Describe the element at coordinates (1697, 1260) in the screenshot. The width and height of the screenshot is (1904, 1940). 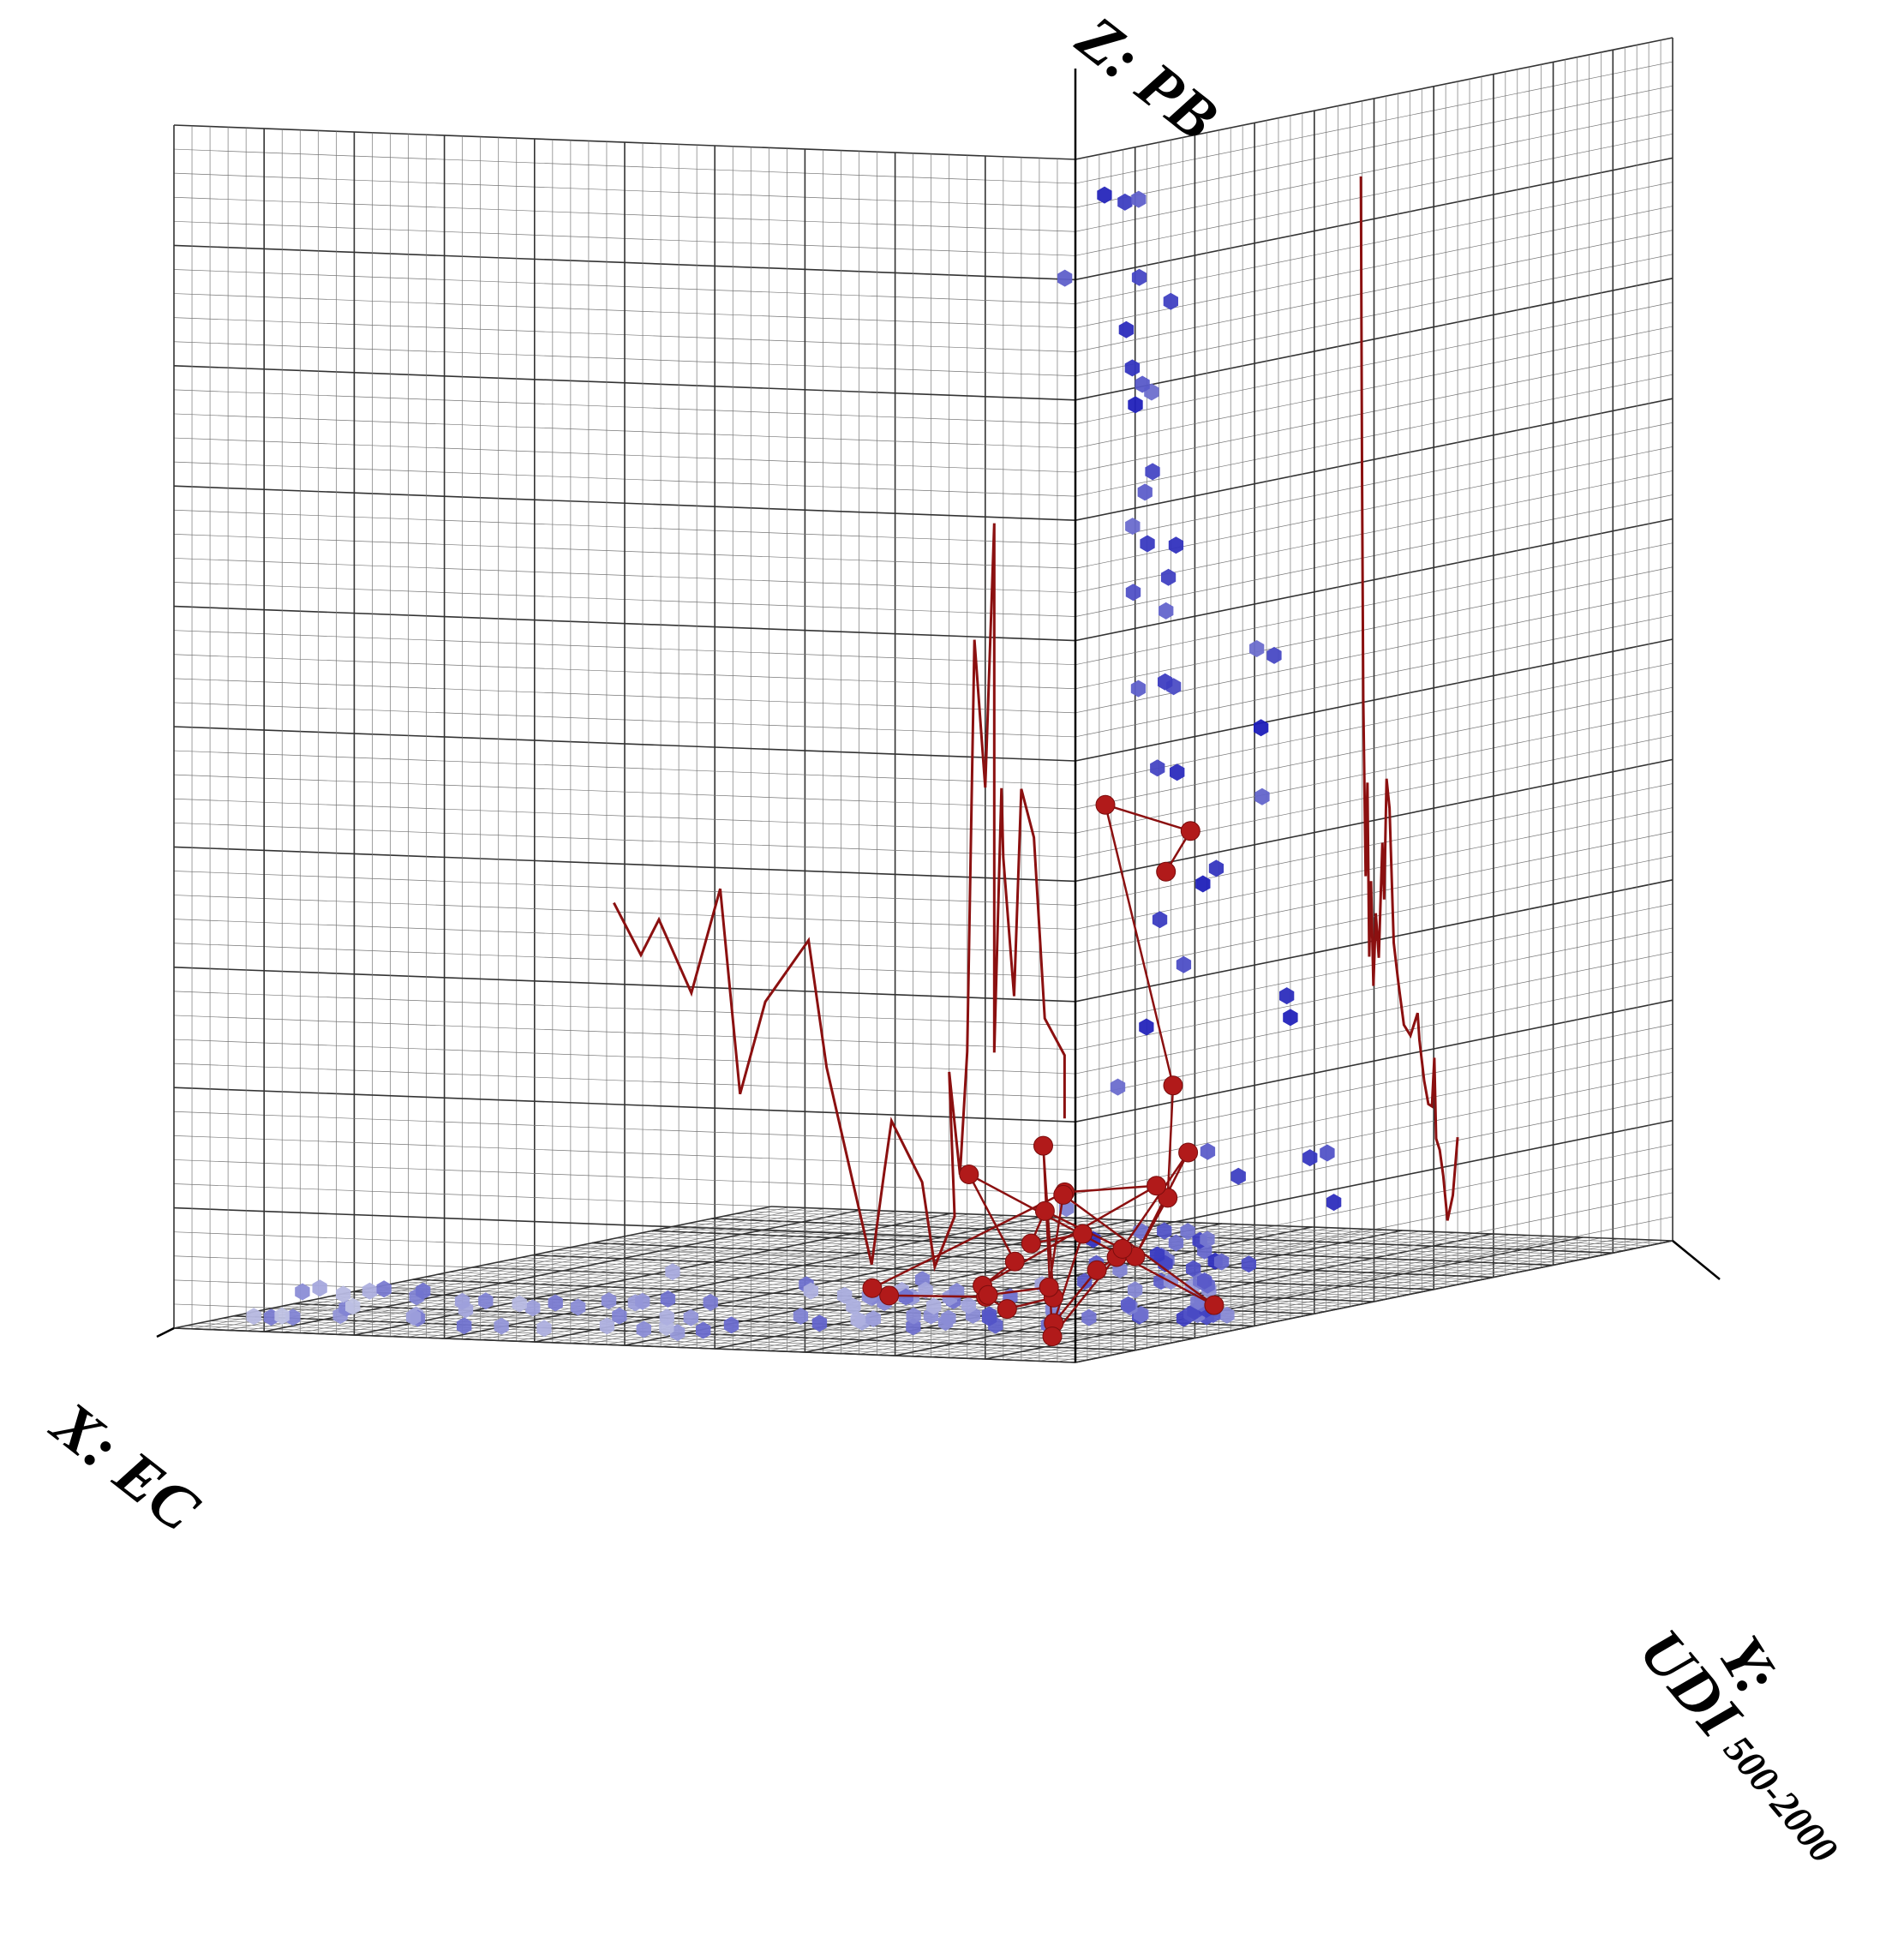
I see `y-axis-line` at that location.